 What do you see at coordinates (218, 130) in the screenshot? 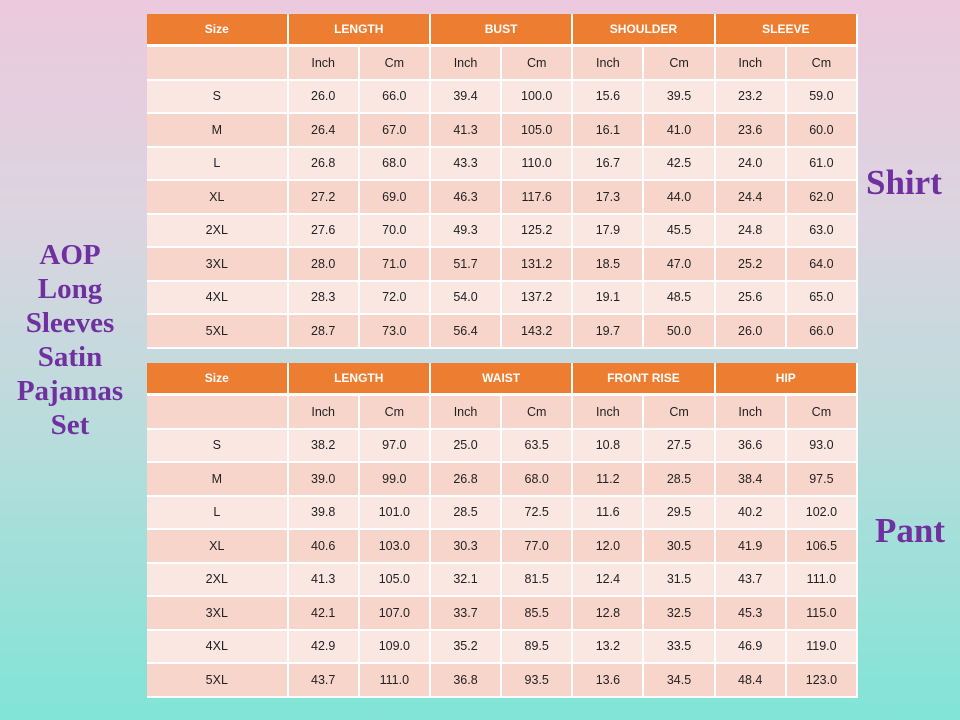
I see `size-cell: M` at bounding box center [218, 130].